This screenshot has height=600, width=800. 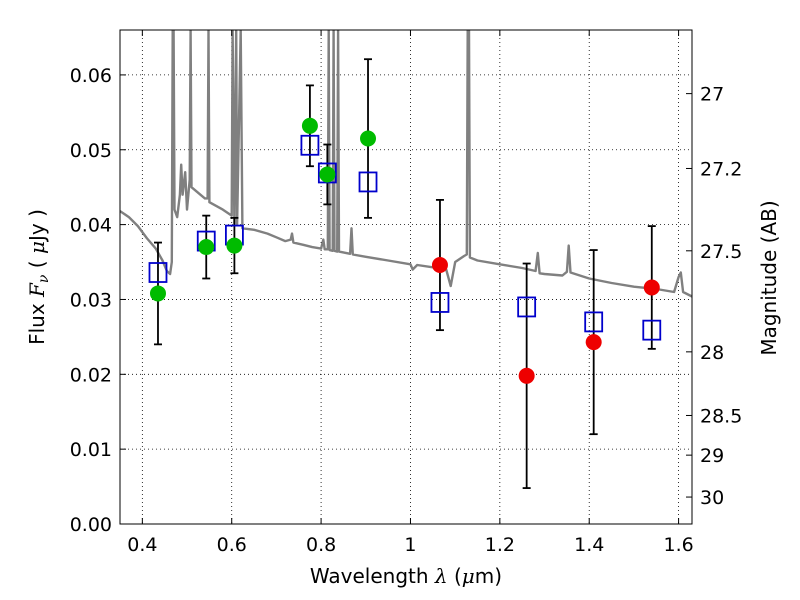 What do you see at coordinates (712, 456) in the screenshot?
I see `y2-tick-label: 29` at bounding box center [712, 456].